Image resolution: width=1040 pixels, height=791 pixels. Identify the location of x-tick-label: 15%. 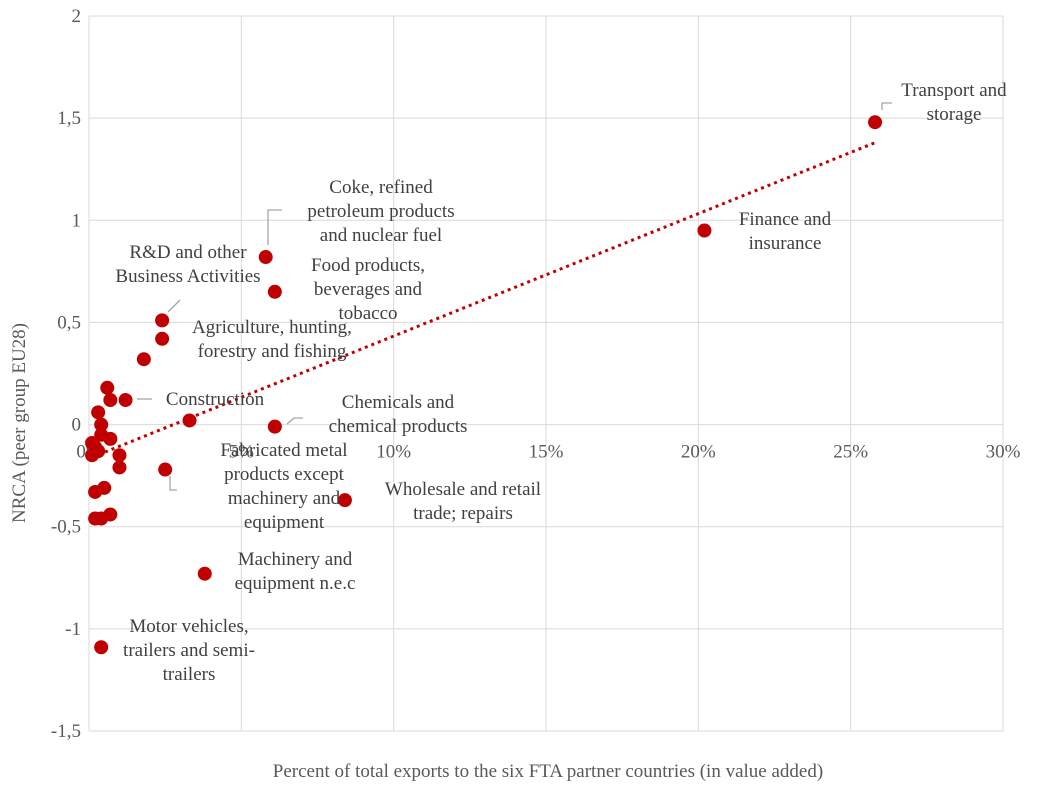
(546, 452).